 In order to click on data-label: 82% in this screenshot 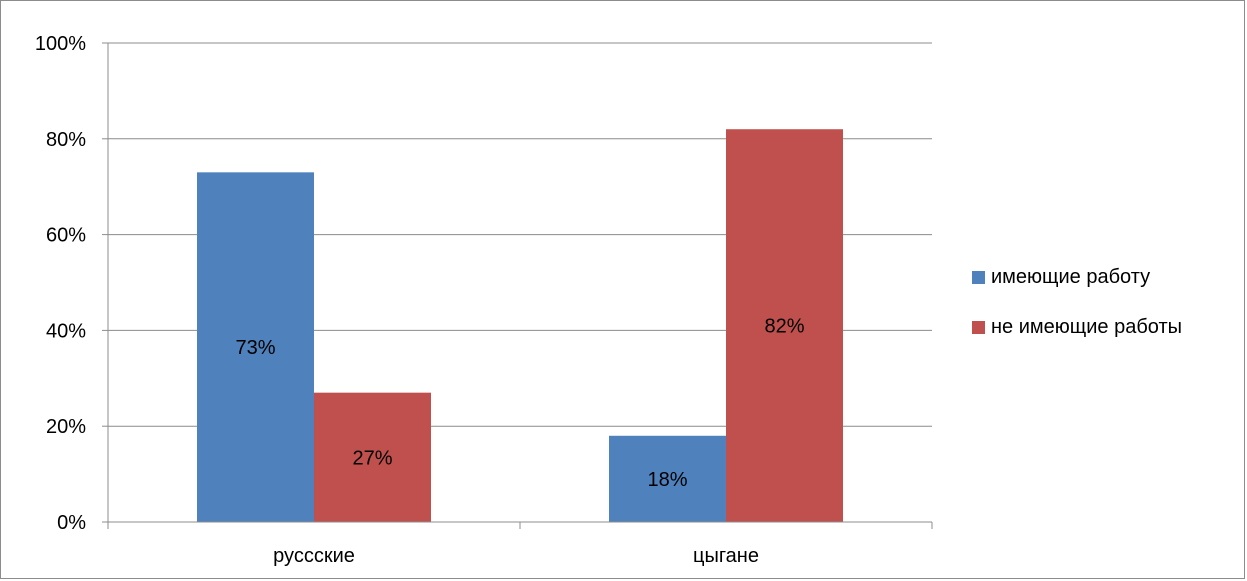, I will do `click(784, 327)`.